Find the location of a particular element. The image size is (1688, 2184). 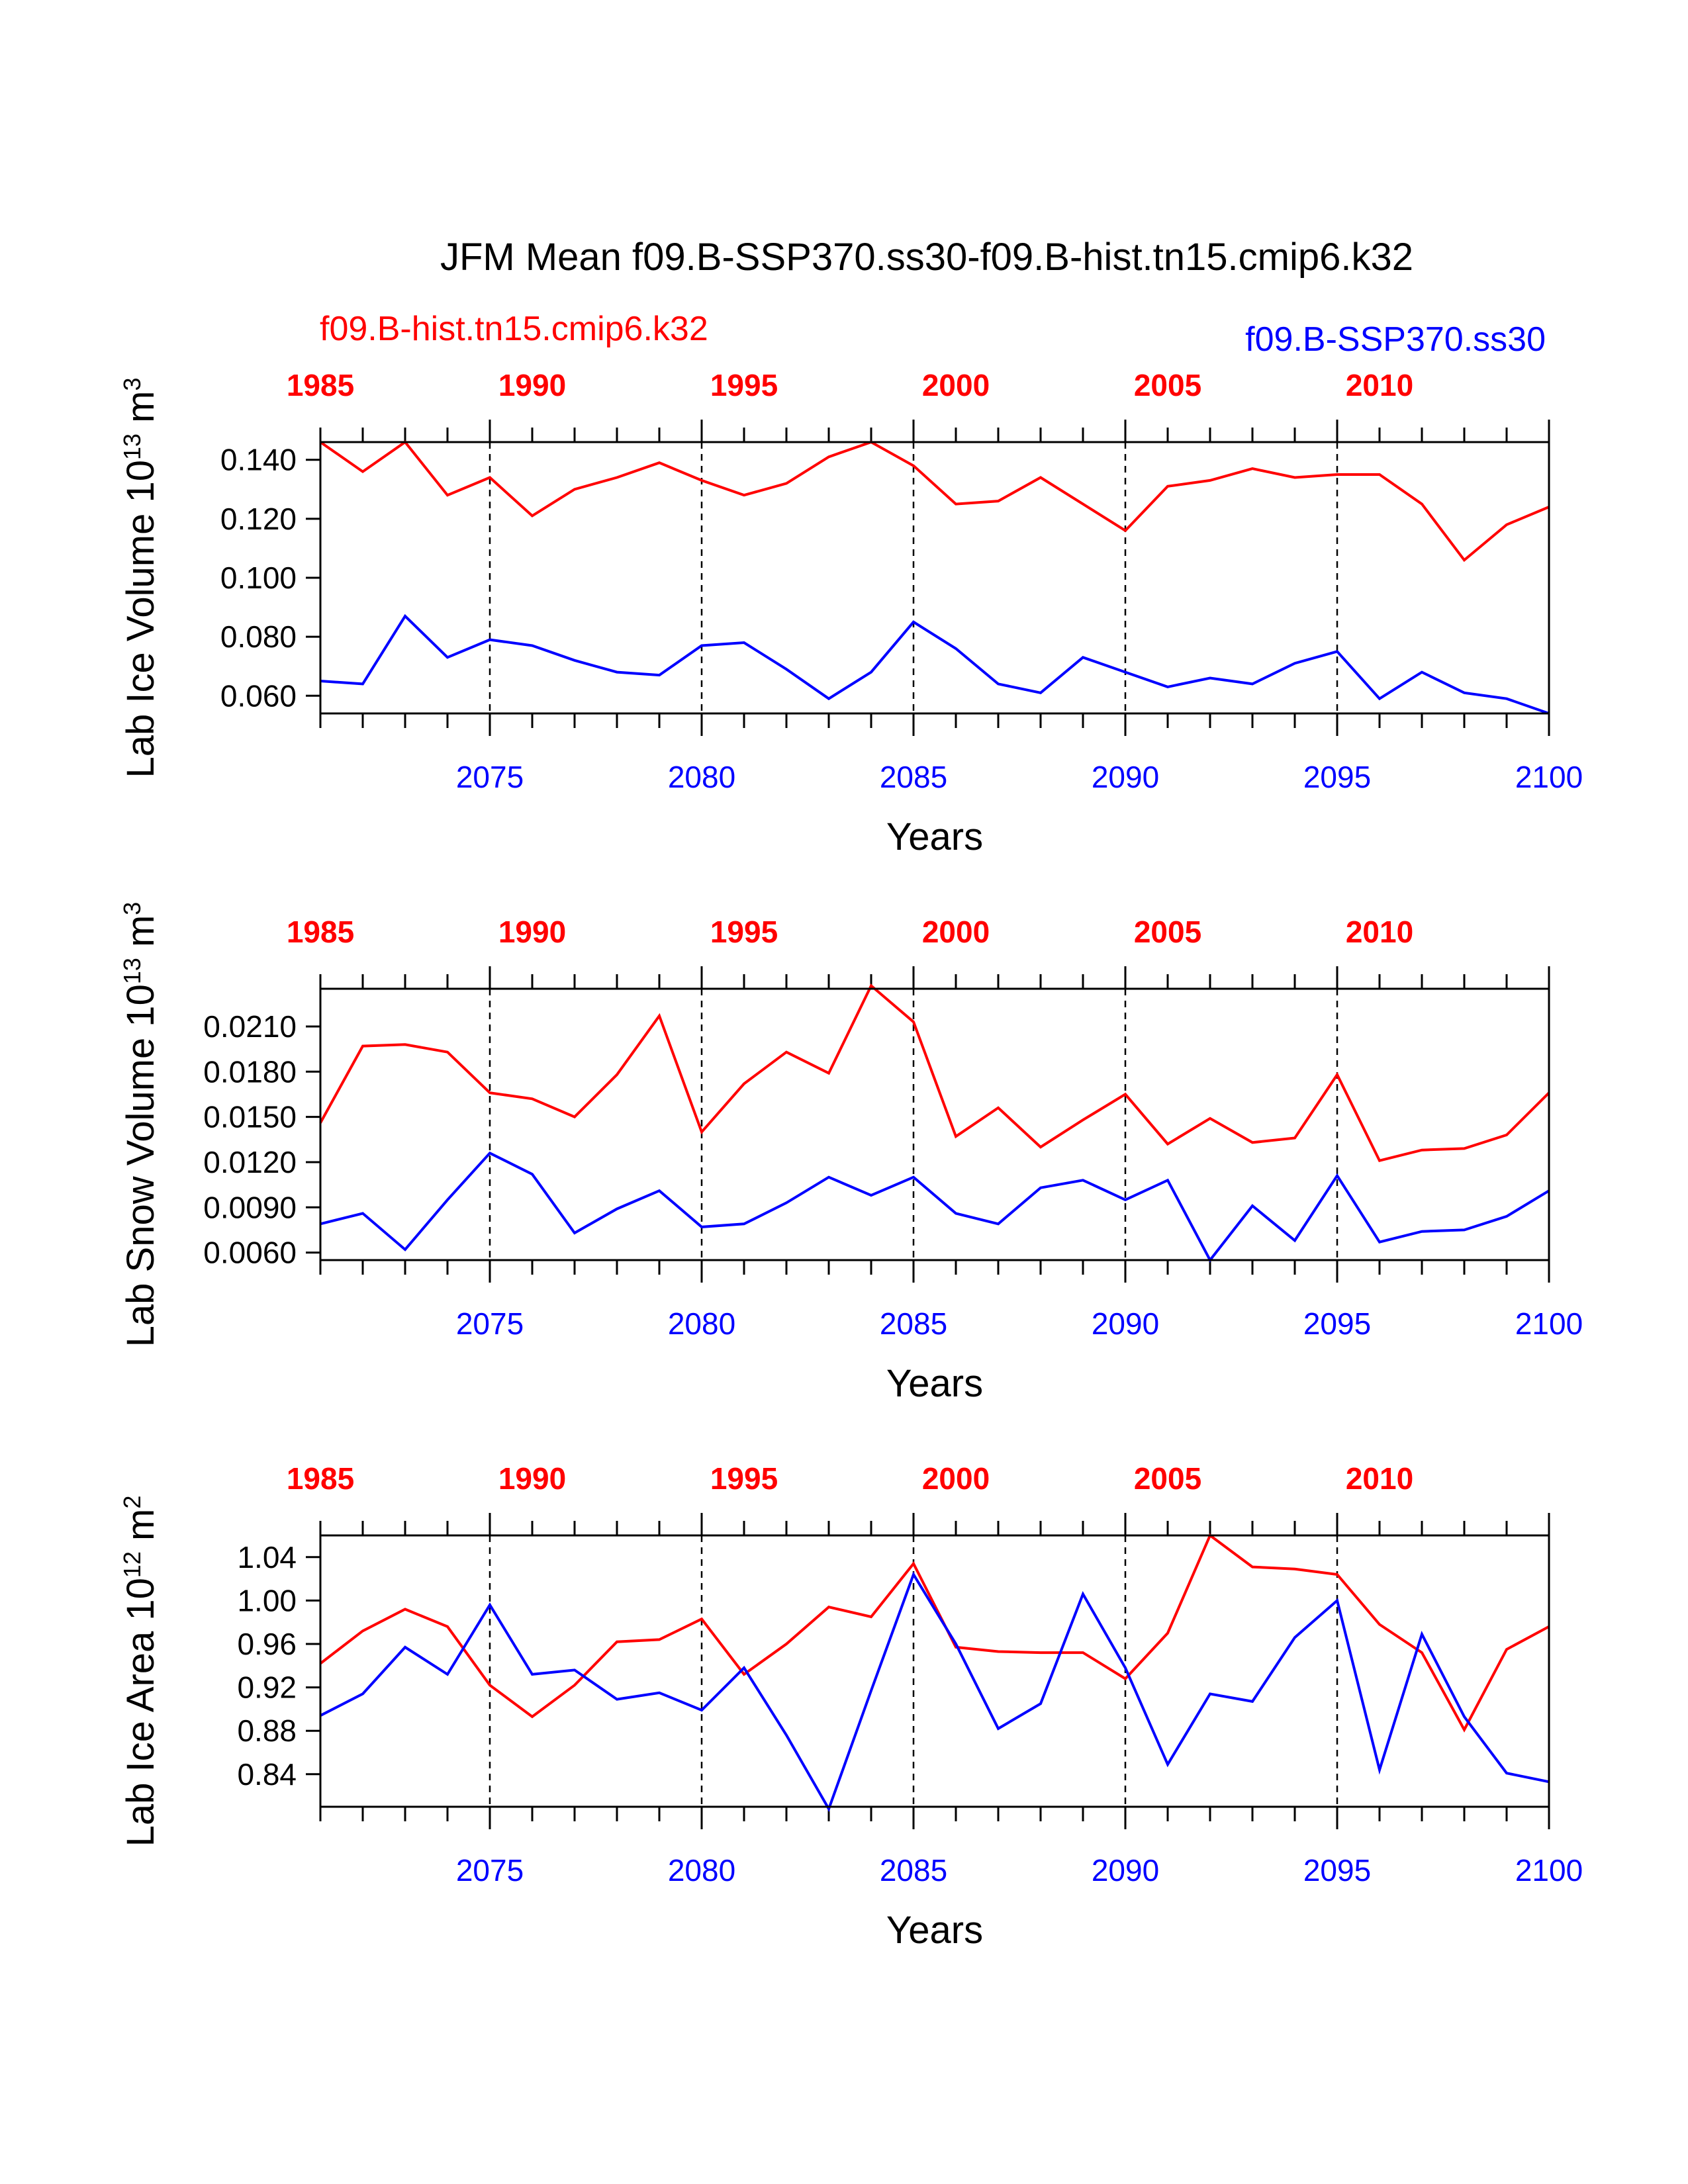

y-axis-title: Lab Ice Volume 1013 m3 is located at coordinates (140, 578).